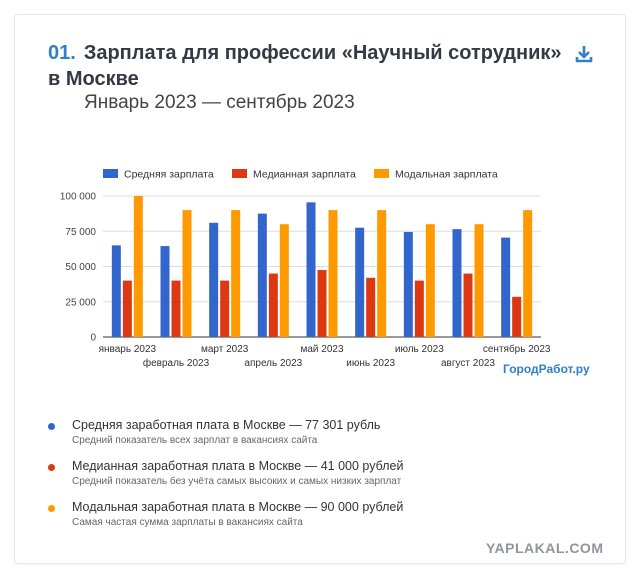  What do you see at coordinates (169, 175) in the screenshot?
I see `legend-label: Средняя зарплата` at bounding box center [169, 175].